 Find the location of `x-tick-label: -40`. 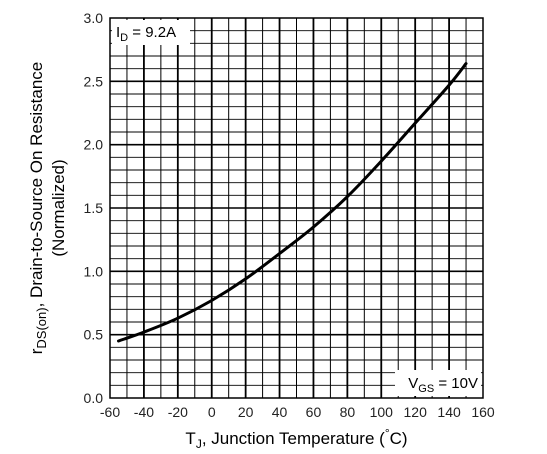

x-tick-label: -40 is located at coordinates (144, 412).